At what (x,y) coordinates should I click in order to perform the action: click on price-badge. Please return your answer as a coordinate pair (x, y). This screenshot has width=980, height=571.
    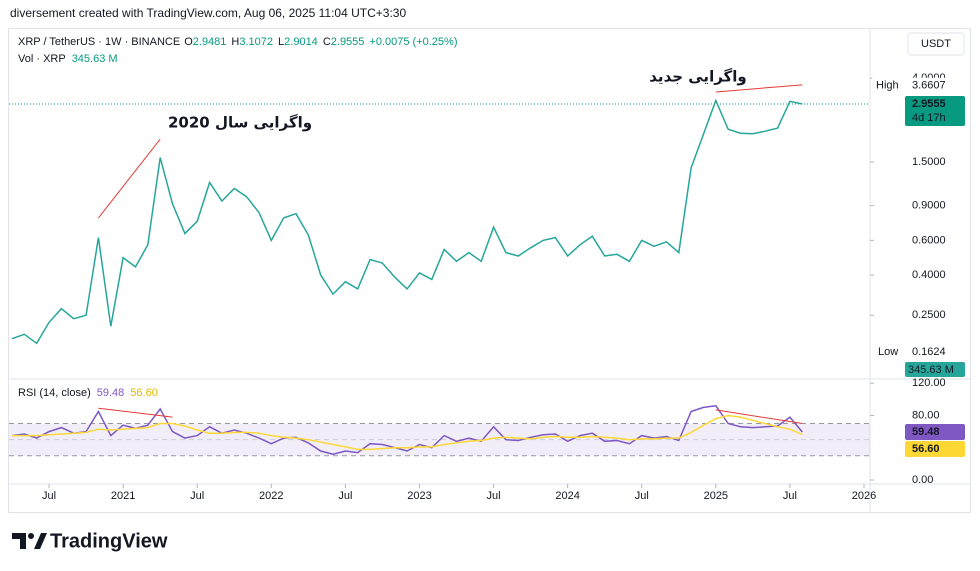
    Looking at the image, I should click on (935, 111).